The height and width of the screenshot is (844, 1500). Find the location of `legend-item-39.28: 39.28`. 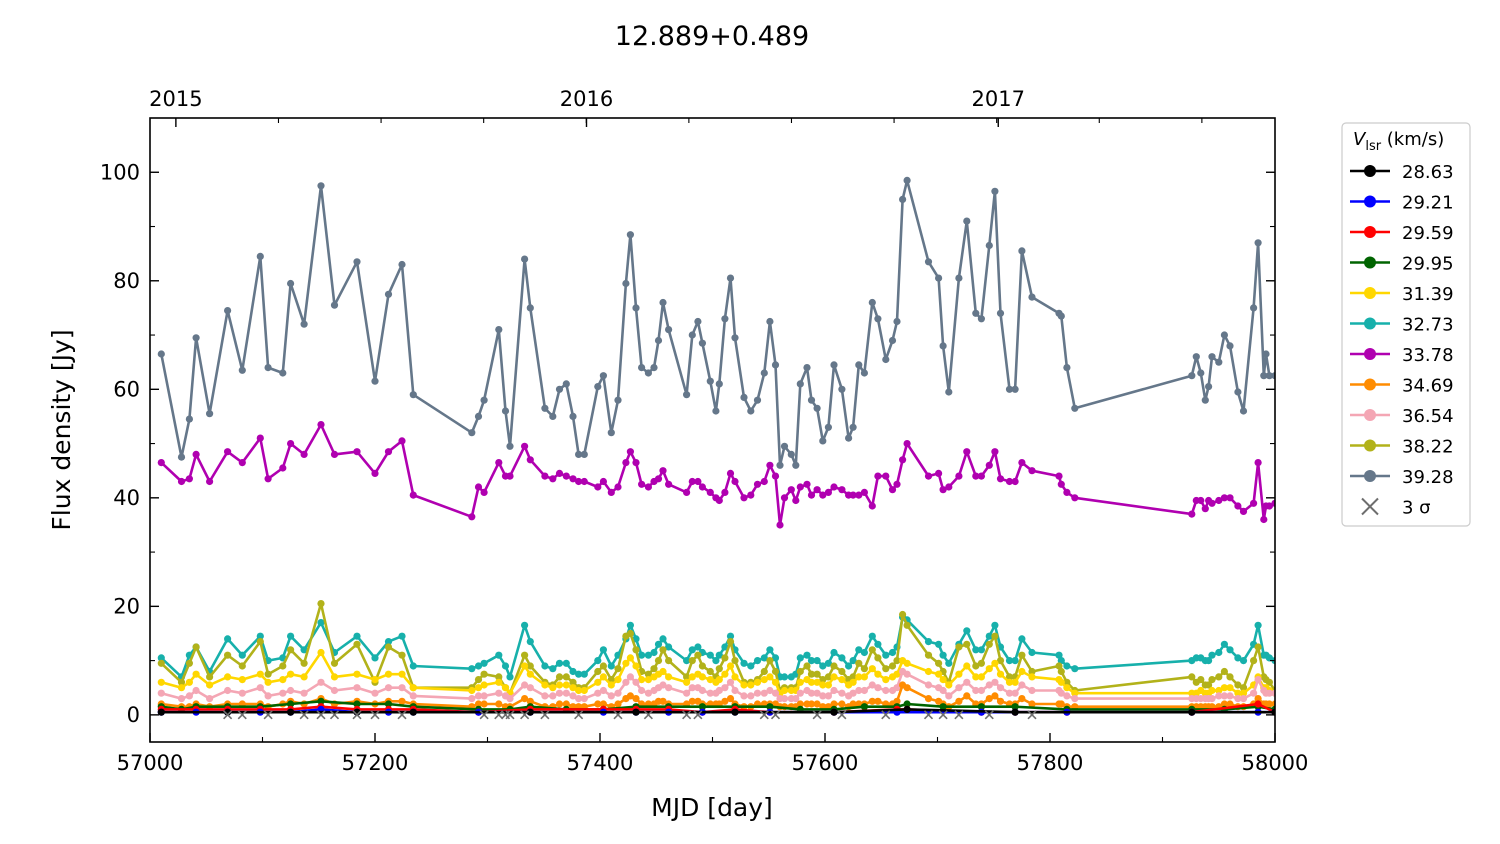

legend-item-39.28: 39.28 is located at coordinates (1402, 477).